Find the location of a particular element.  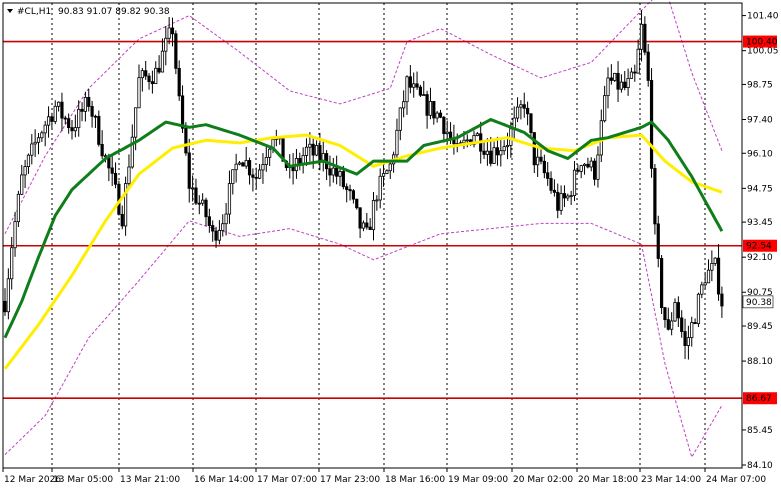

y-tick-label: 90.75 is located at coordinates (760, 293).